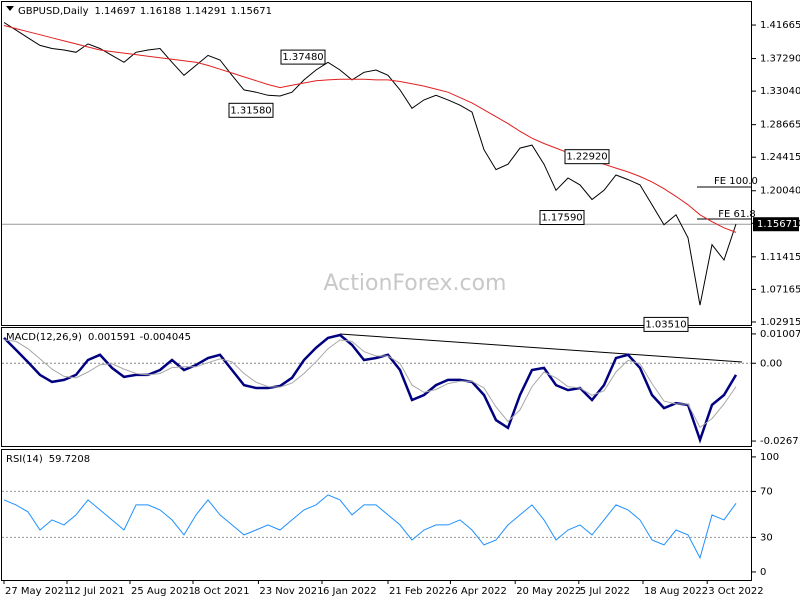  I want to click on header-value: 1.14291, so click(205, 11).